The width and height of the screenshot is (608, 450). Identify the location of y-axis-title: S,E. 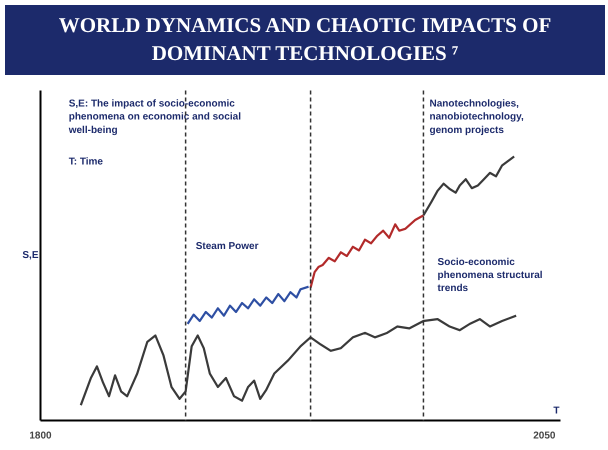
(30, 255).